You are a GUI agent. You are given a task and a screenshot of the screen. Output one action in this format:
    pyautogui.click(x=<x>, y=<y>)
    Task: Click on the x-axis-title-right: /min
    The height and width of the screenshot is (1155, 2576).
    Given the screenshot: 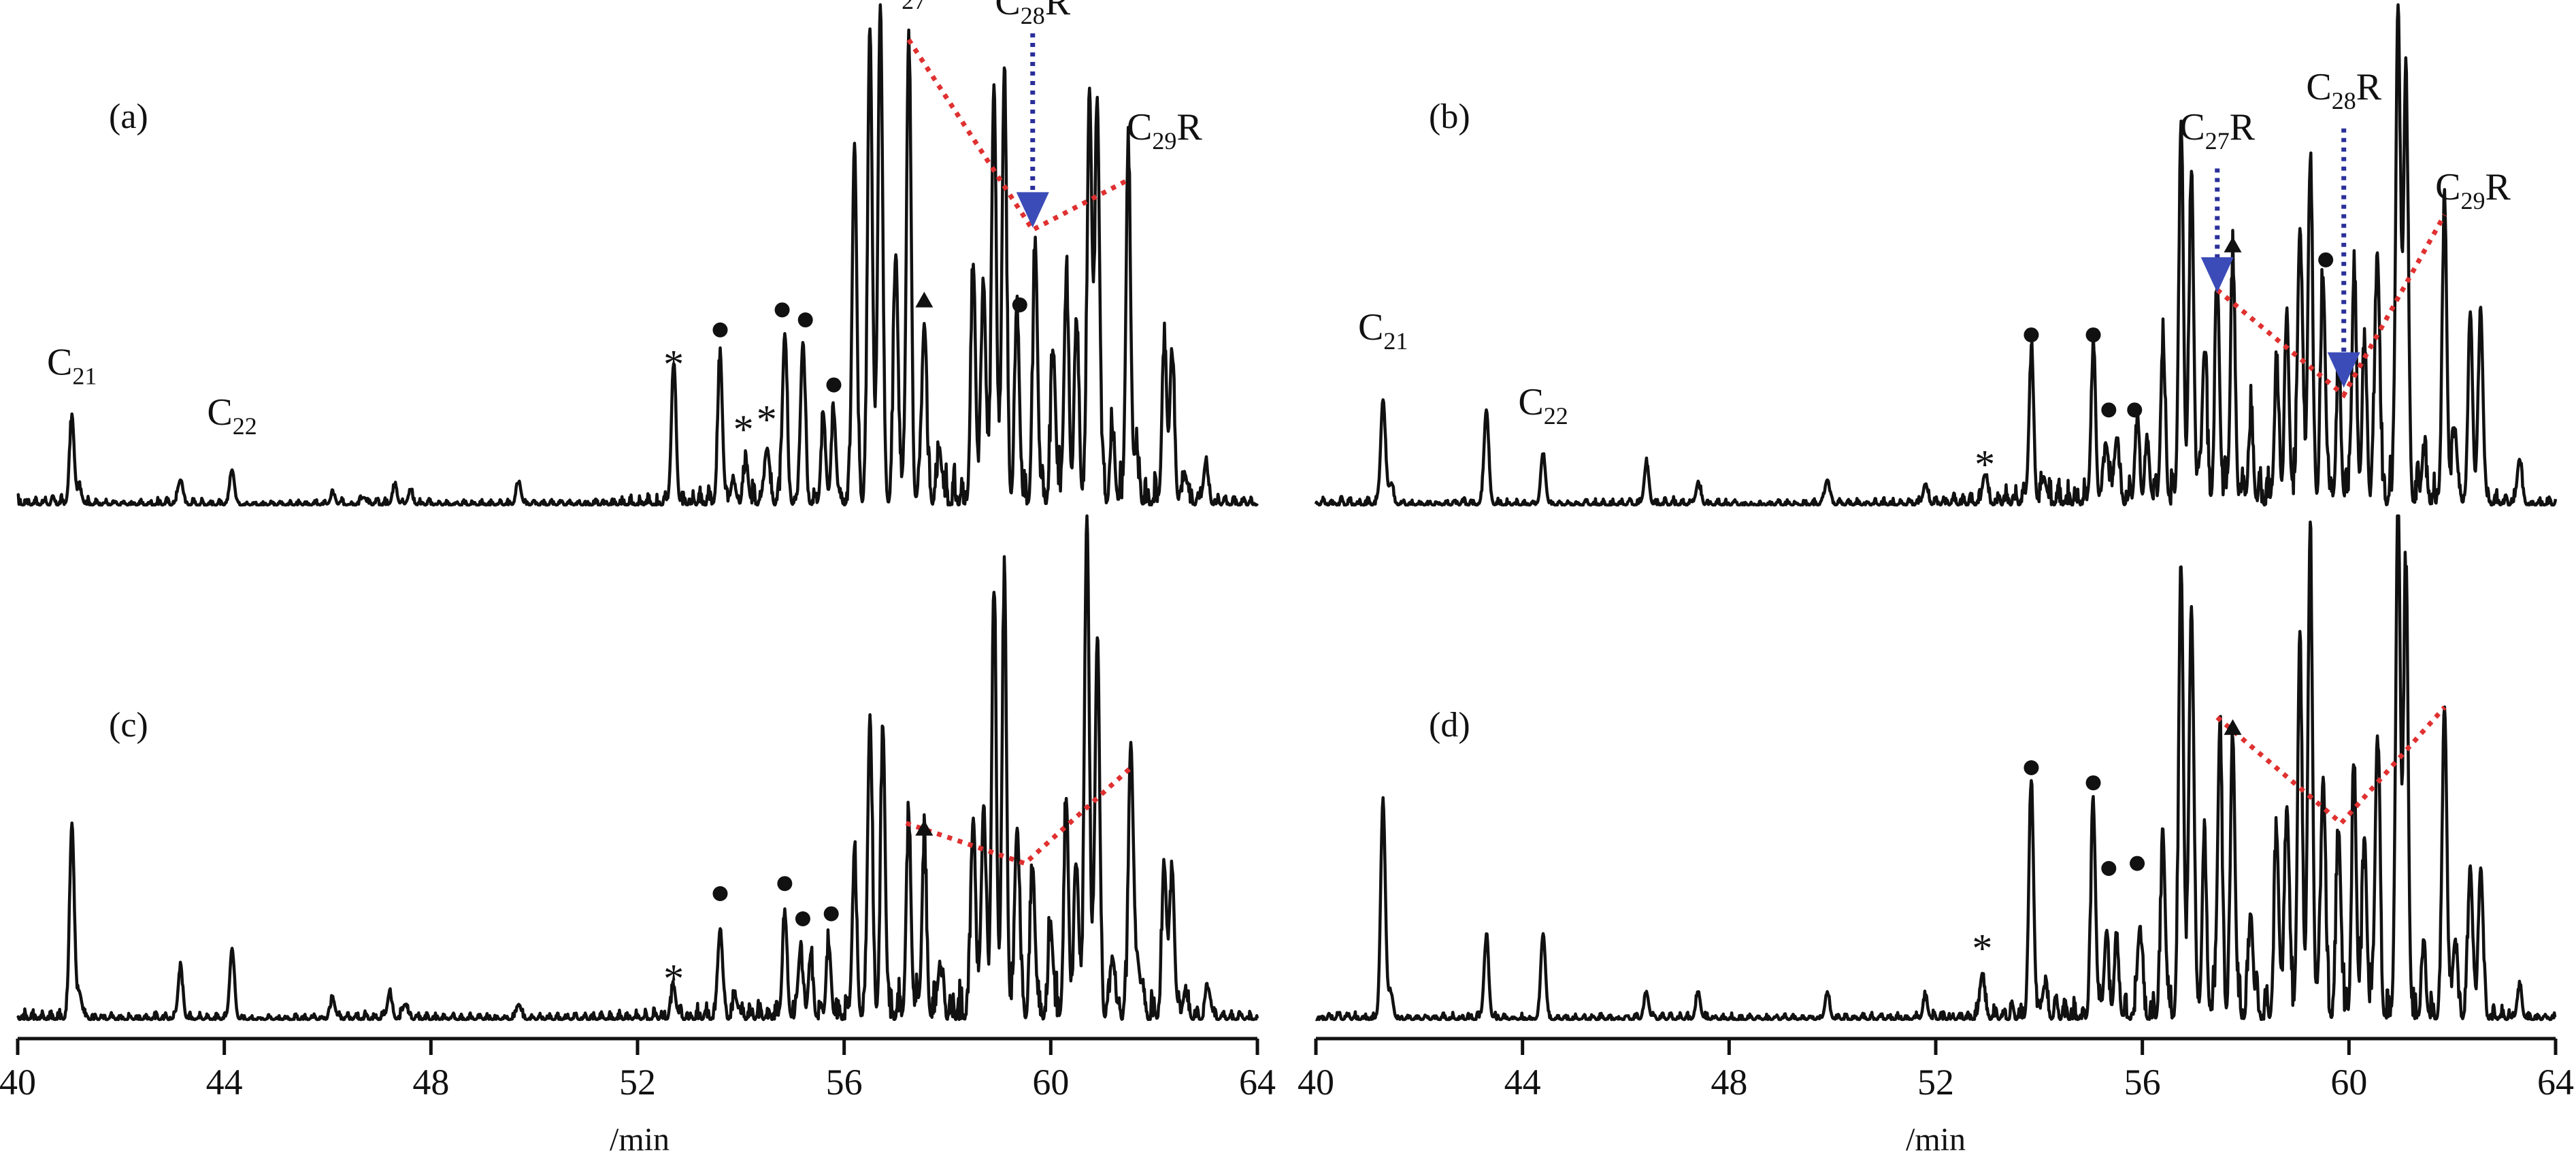 What is the action you would take?
    pyautogui.click(x=1936, y=1138)
    